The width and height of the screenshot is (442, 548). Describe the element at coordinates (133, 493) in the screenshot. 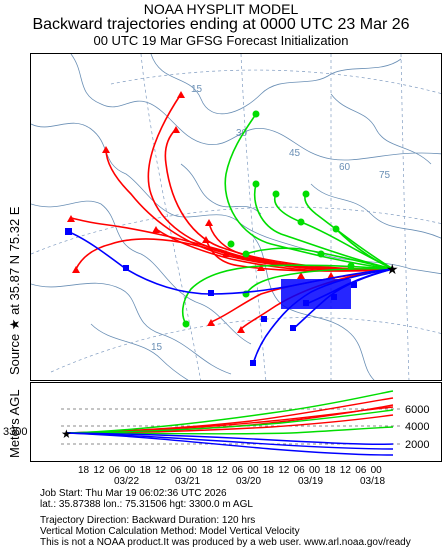

I see `job-start: Job Start: Thu Mar 19 06:02:36 UTC 2026` at that location.